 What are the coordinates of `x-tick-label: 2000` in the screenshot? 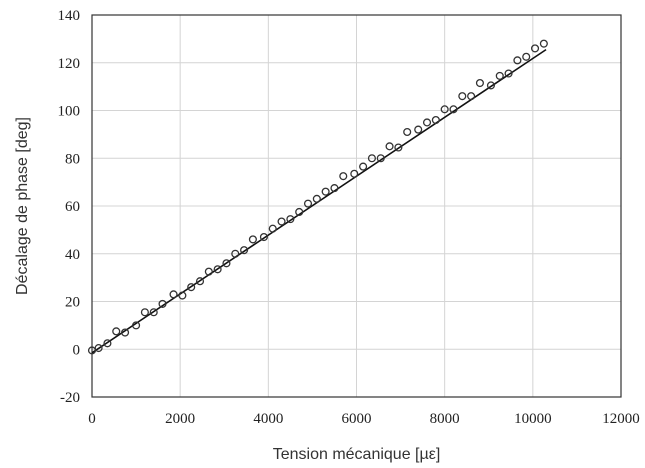 It's located at (180, 419).